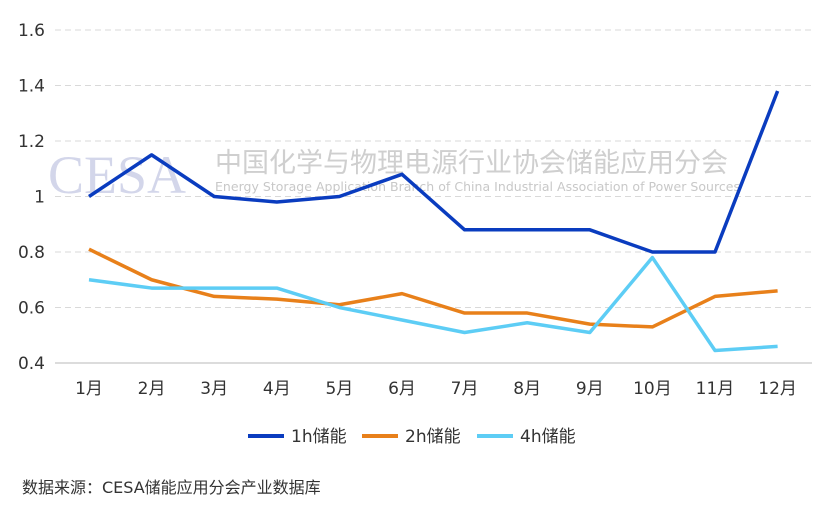 This screenshot has height=505, width=827. Describe the element at coordinates (465, 389) in the screenshot. I see `x-tick-label: 7月` at that location.